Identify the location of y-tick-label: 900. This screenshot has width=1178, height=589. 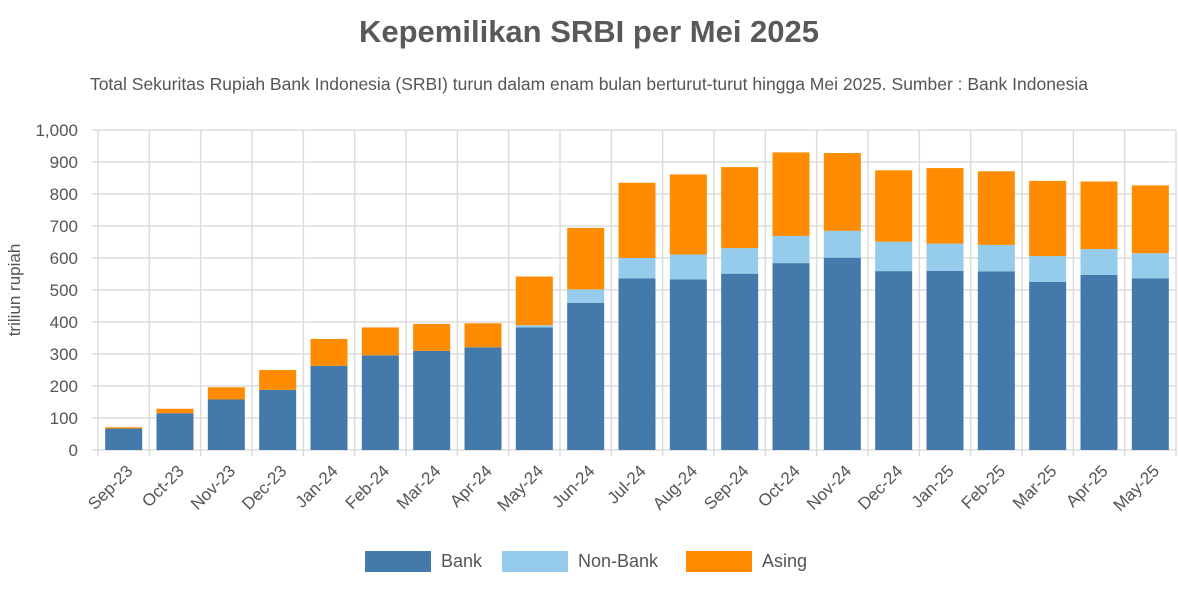
(64, 162).